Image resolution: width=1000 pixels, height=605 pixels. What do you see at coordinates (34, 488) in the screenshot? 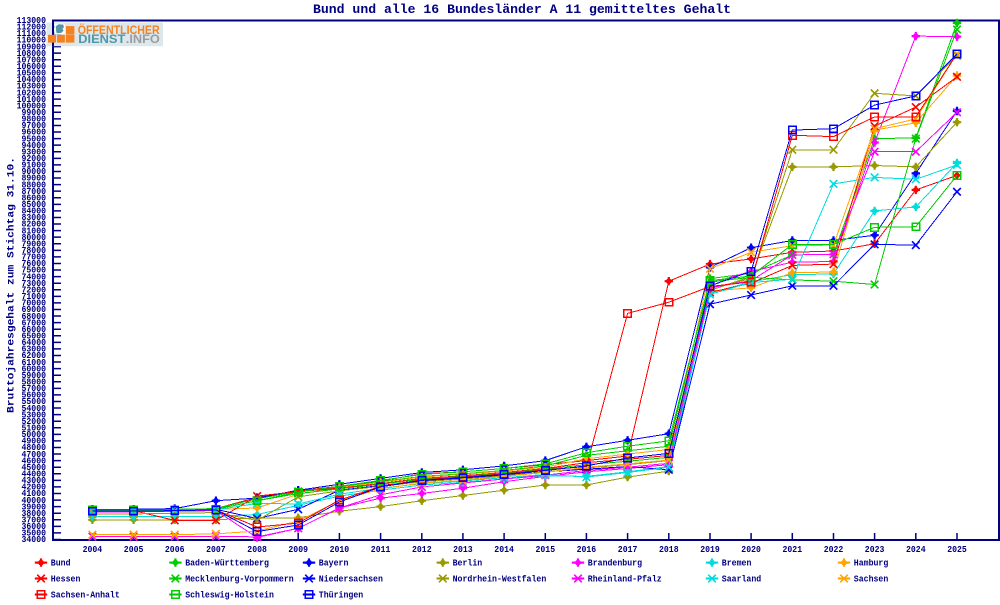
I see `svg-text: 42000` at bounding box center [34, 488].